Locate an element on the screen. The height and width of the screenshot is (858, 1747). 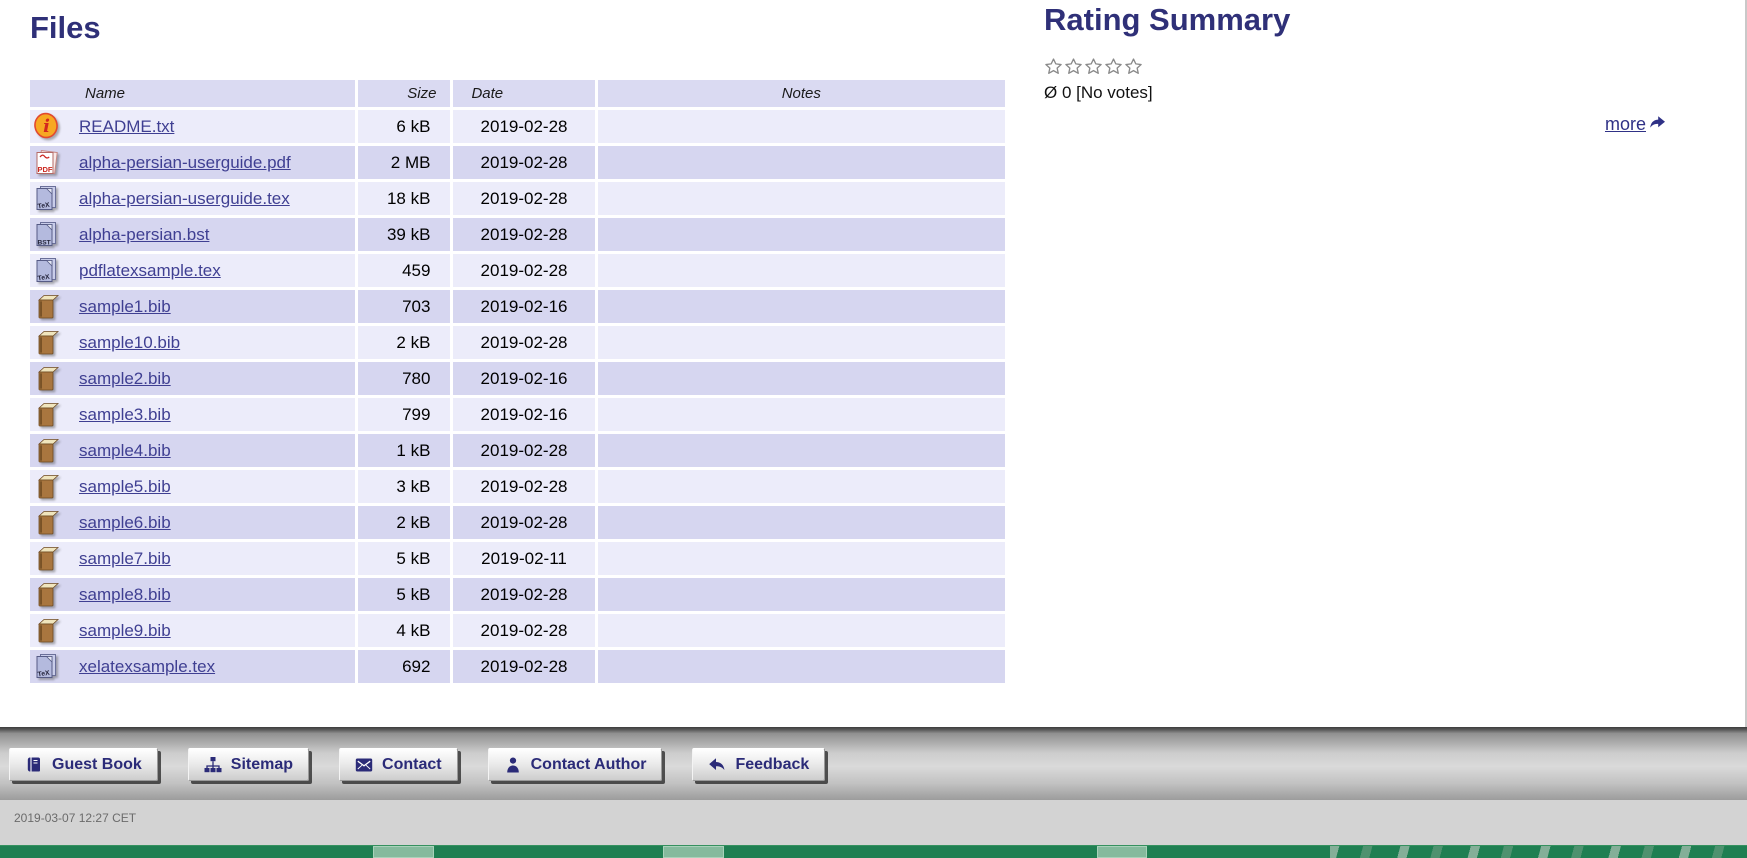
strip-photo-streaks is located at coordinates (1538, 852).